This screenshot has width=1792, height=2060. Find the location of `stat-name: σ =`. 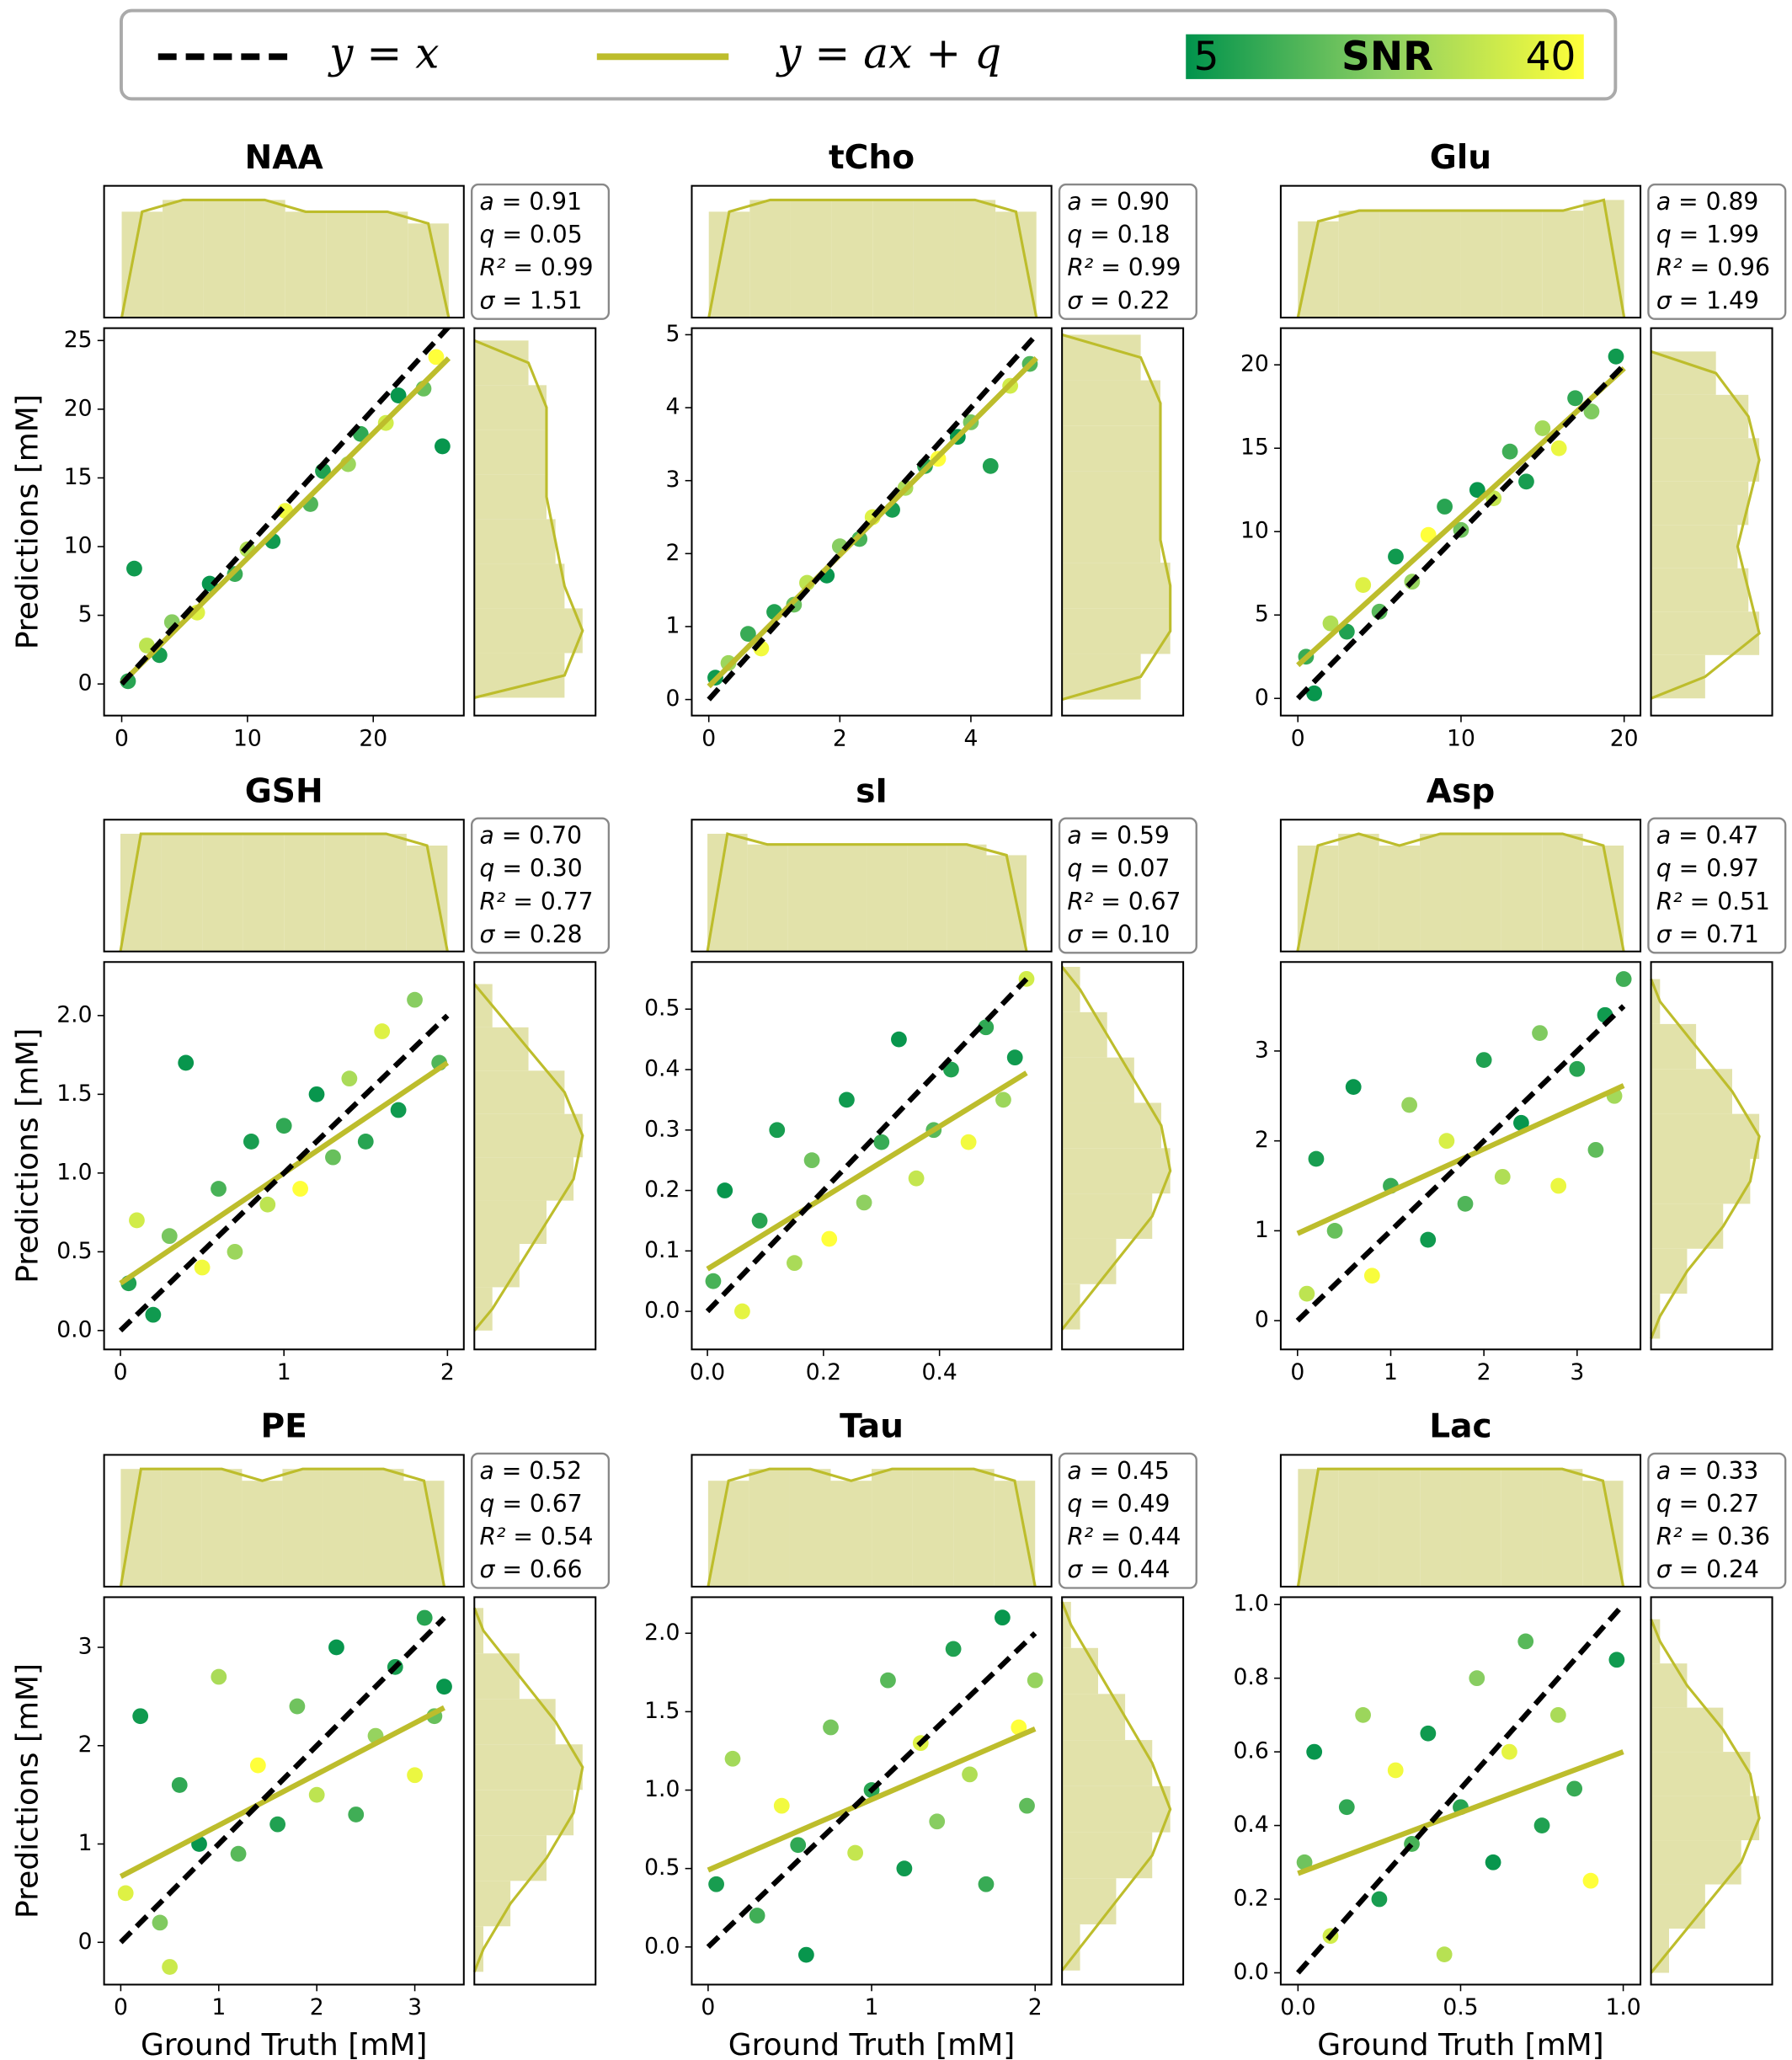

stat-name: σ = is located at coordinates (1088, 1569).